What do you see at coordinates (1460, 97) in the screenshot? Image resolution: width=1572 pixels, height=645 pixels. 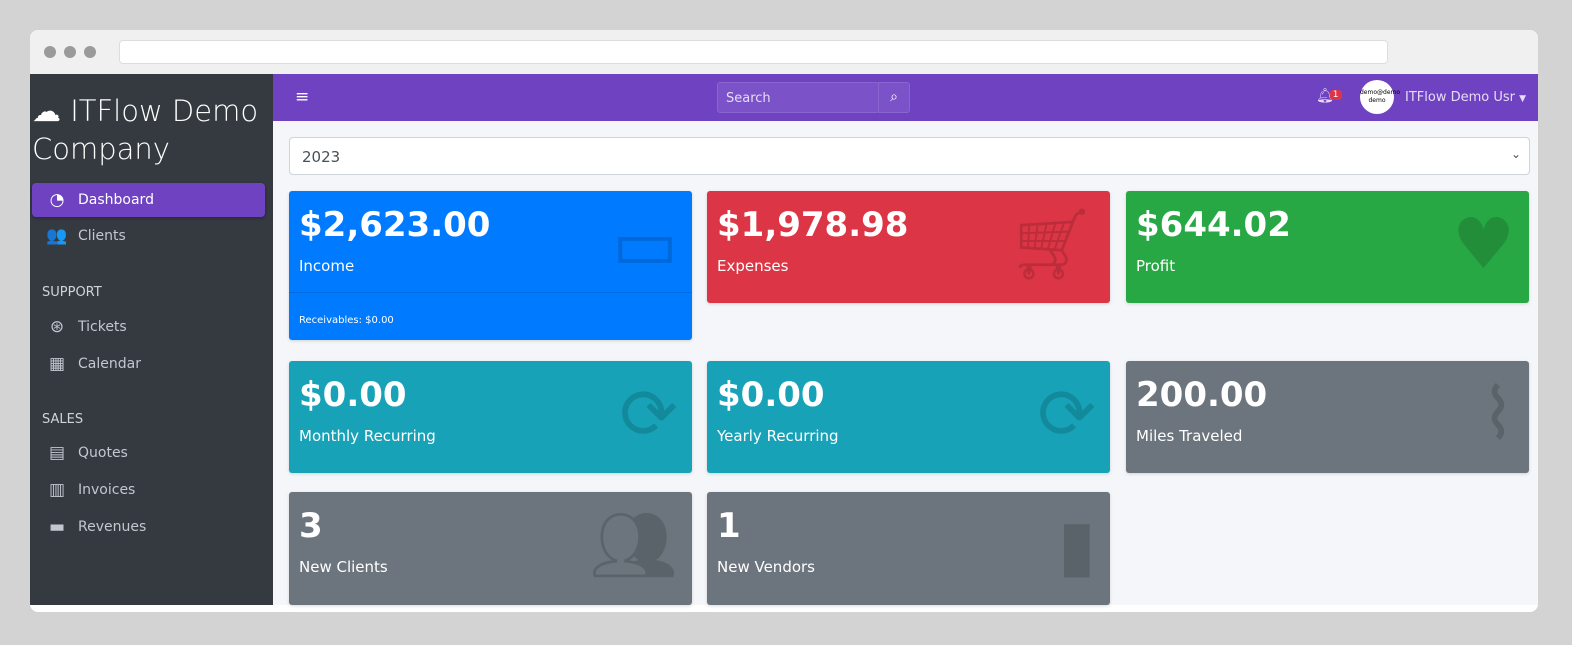 I see `user-name: ITFlow Demo Usr` at bounding box center [1460, 97].